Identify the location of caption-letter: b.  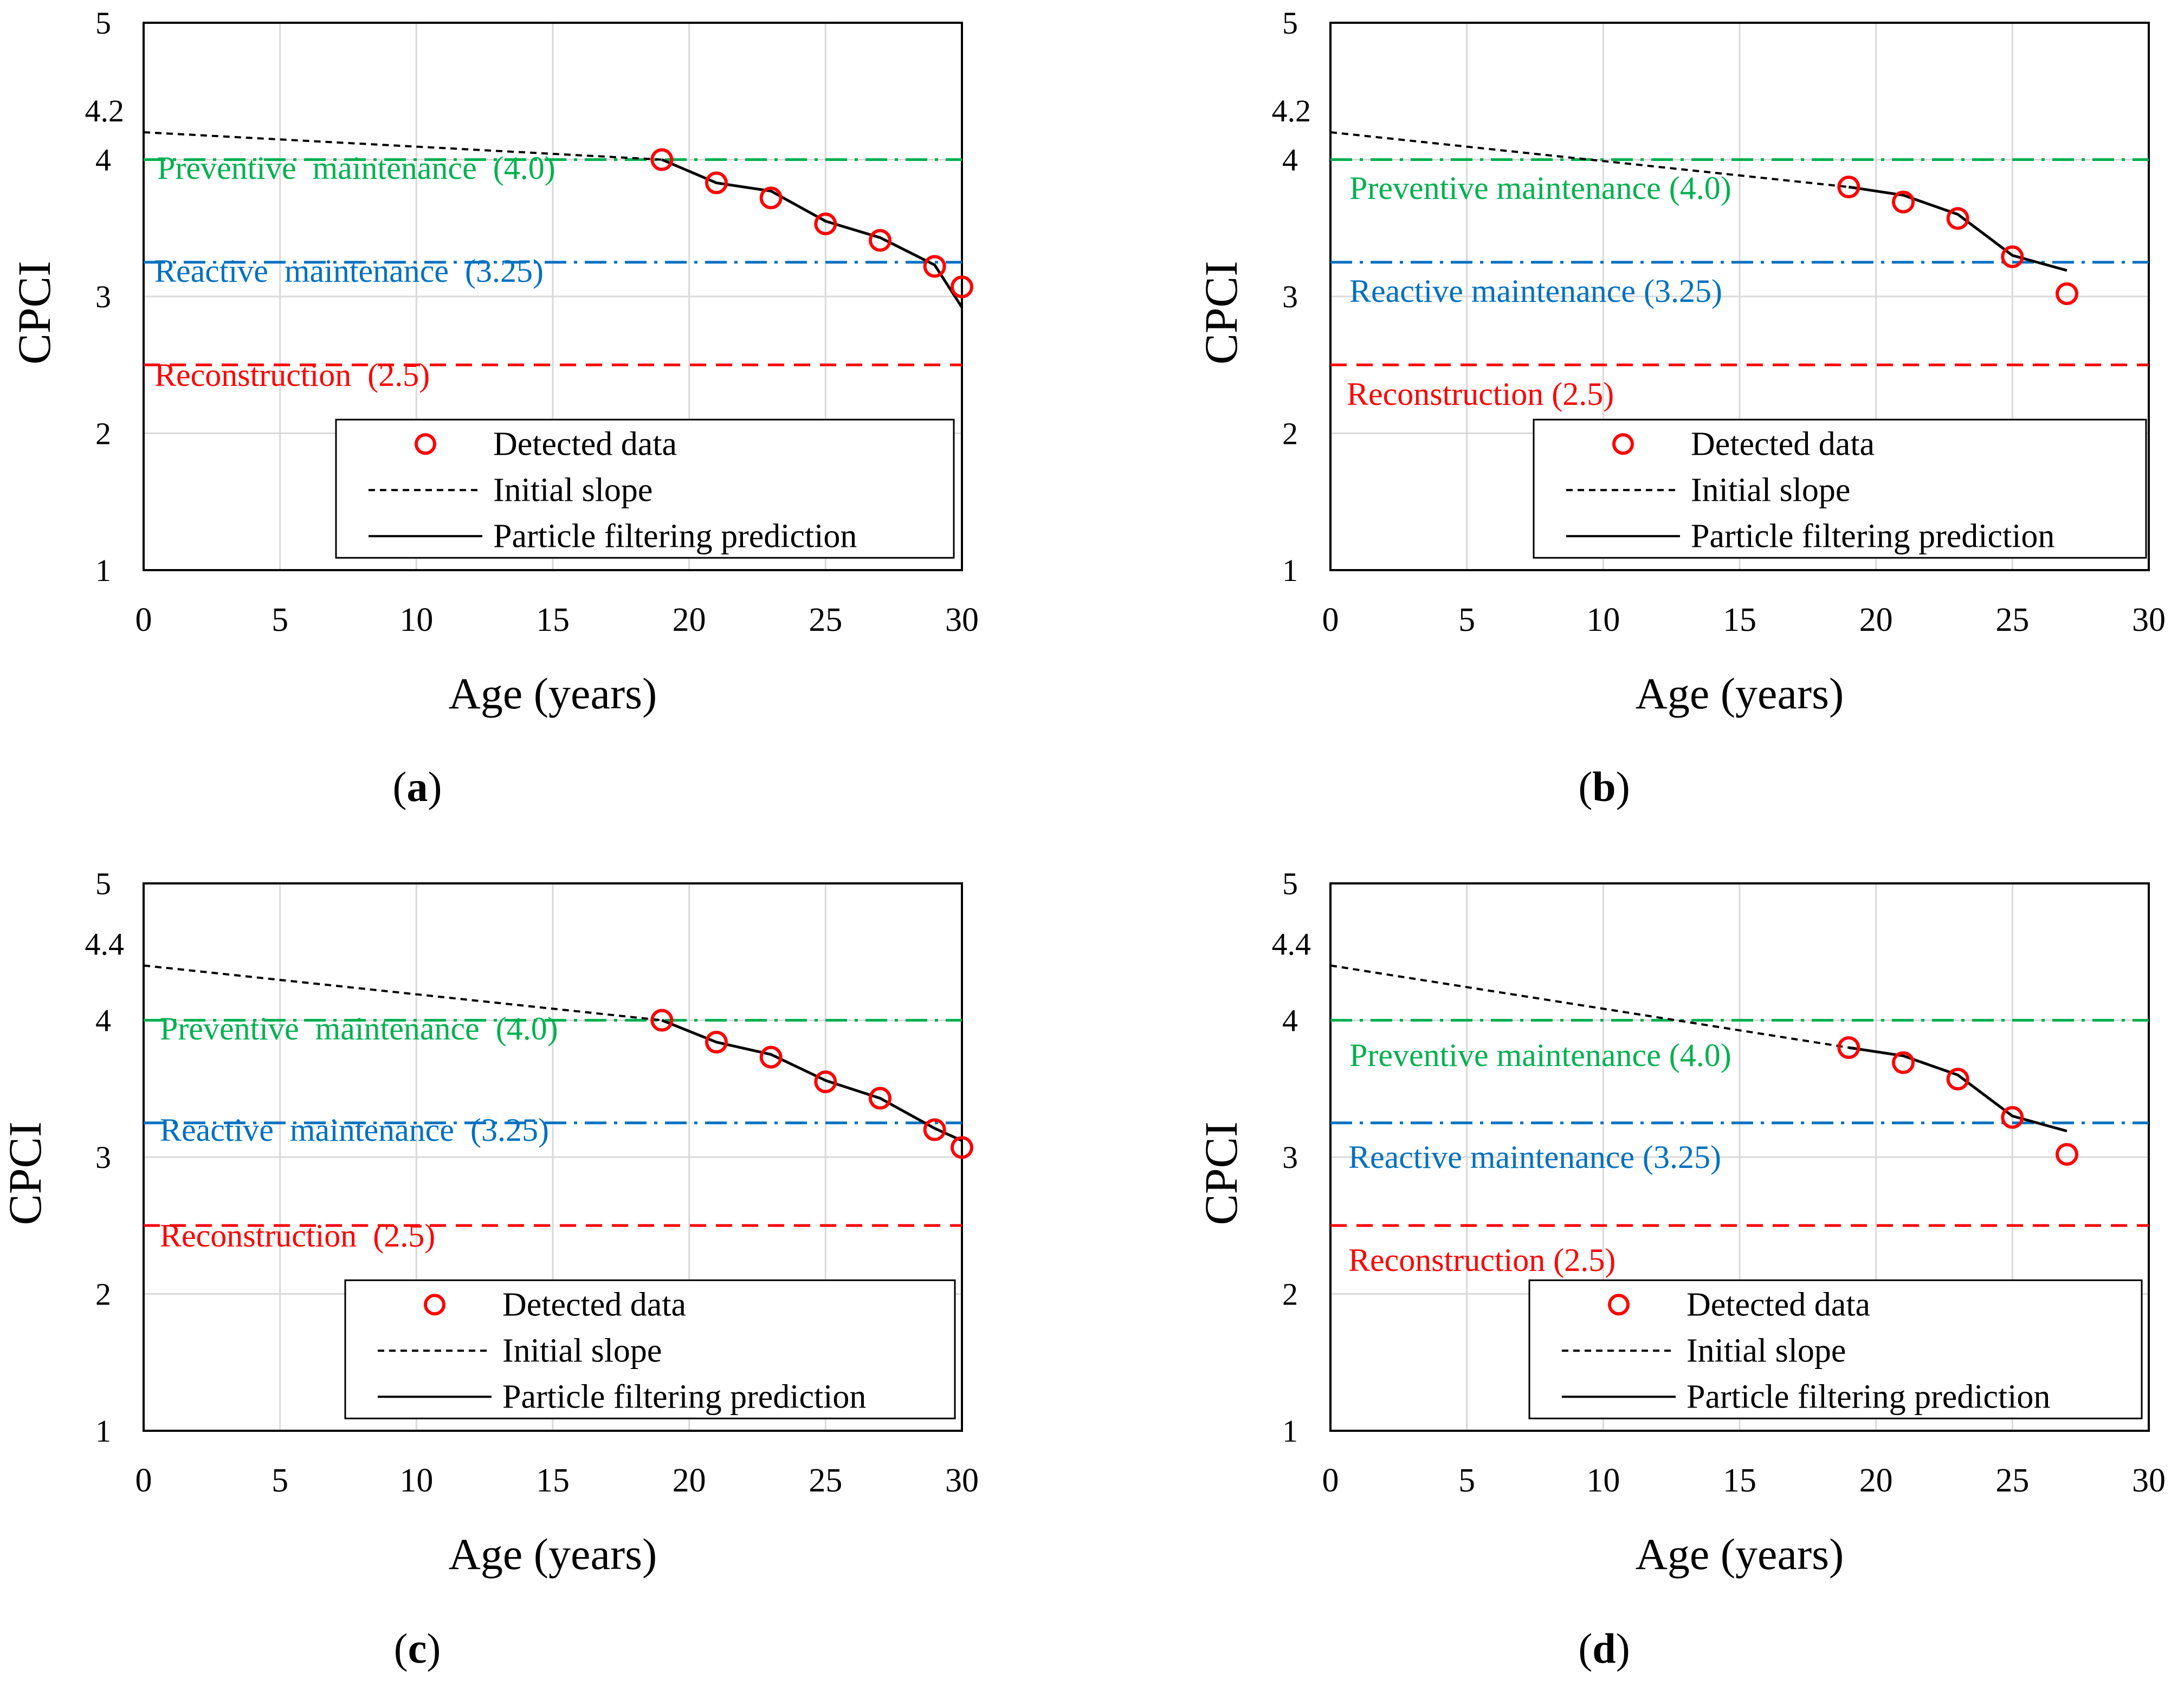
(1604, 786).